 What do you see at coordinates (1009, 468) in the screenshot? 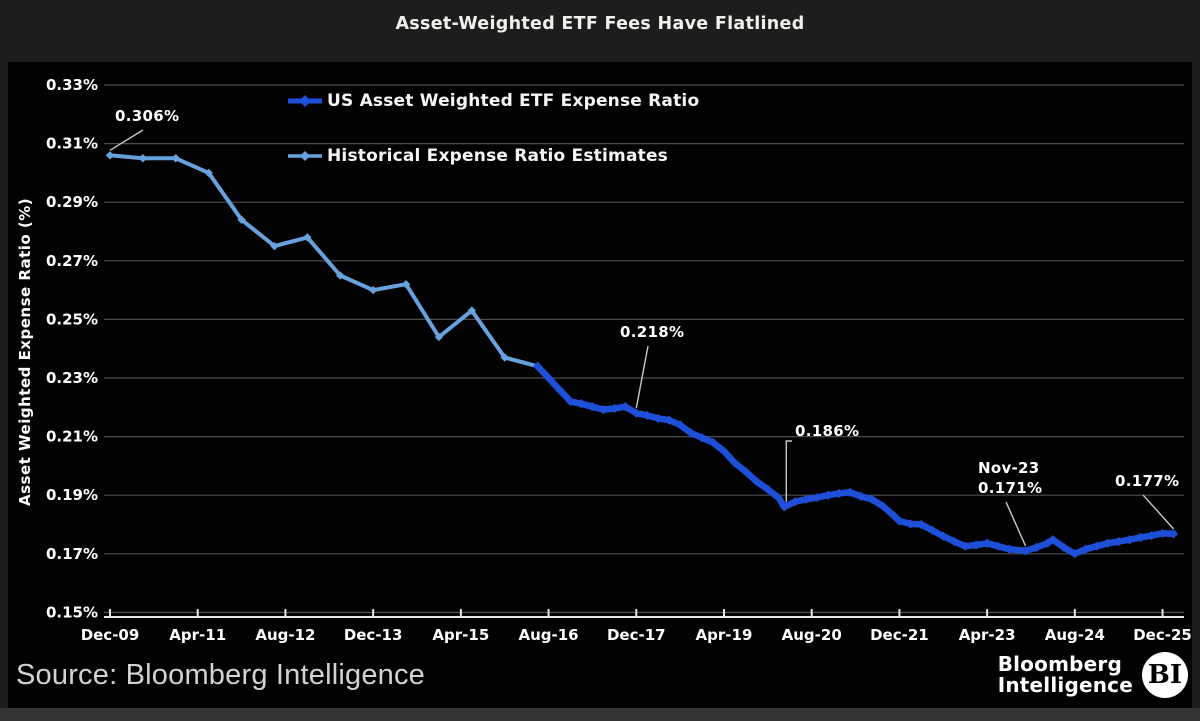
I see `annotation-text: Nov-23` at bounding box center [1009, 468].